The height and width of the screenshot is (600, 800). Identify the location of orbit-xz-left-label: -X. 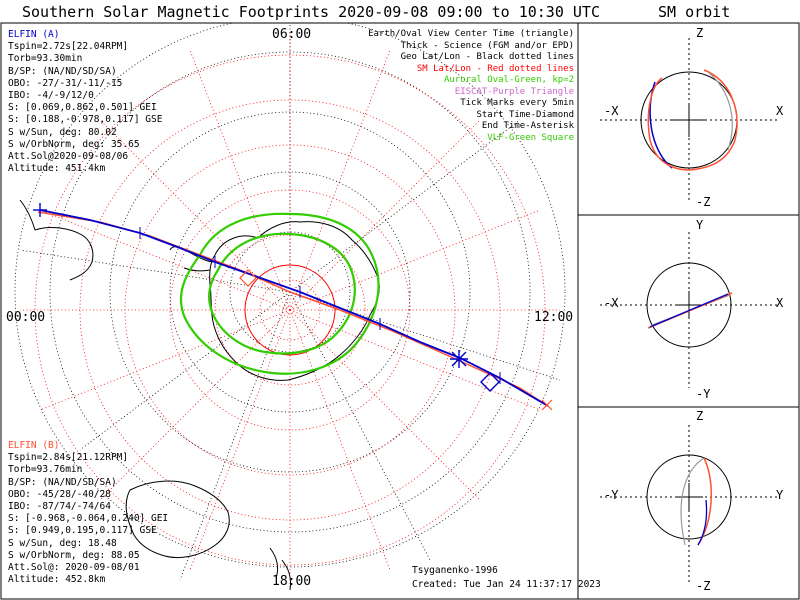
(611, 111).